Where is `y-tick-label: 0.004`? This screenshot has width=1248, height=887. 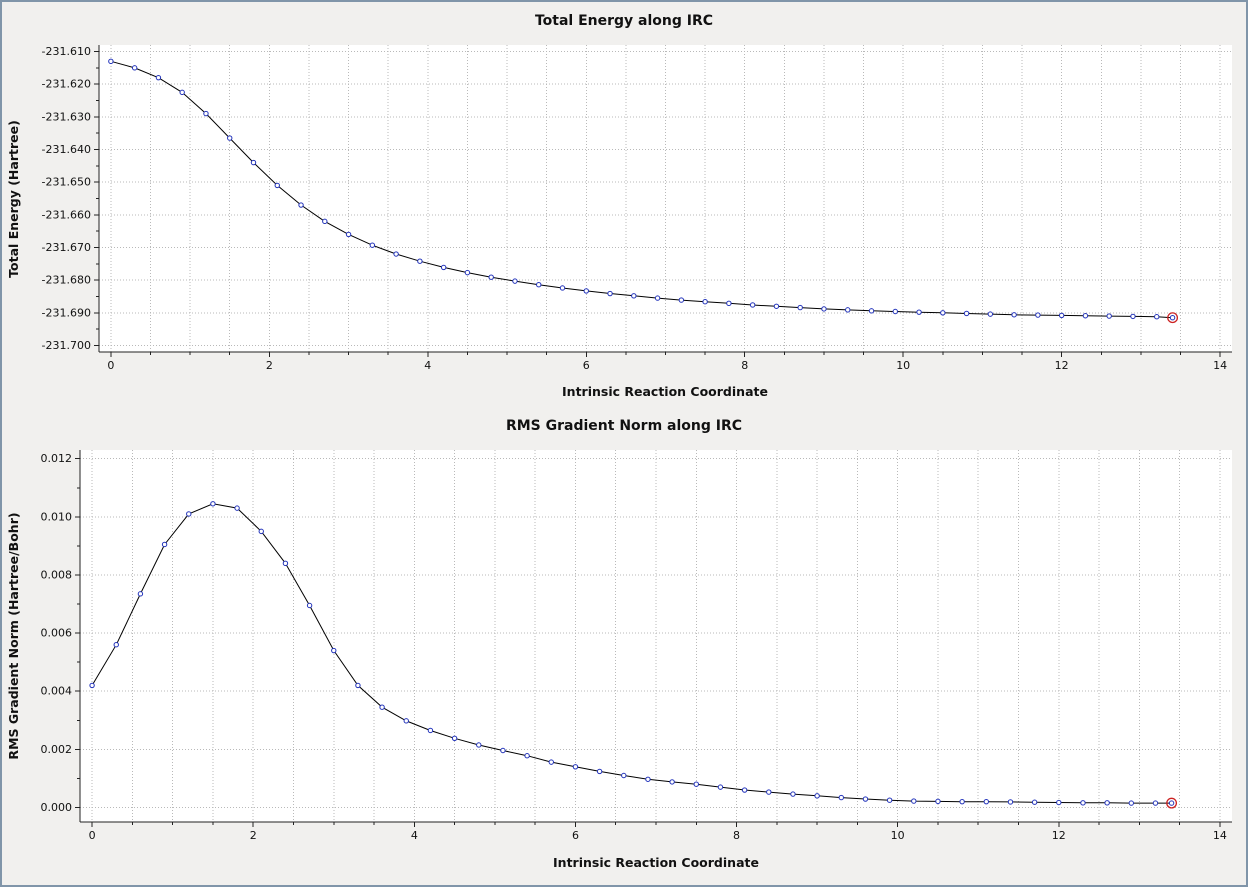 y-tick-label: 0.004 is located at coordinates (57, 691).